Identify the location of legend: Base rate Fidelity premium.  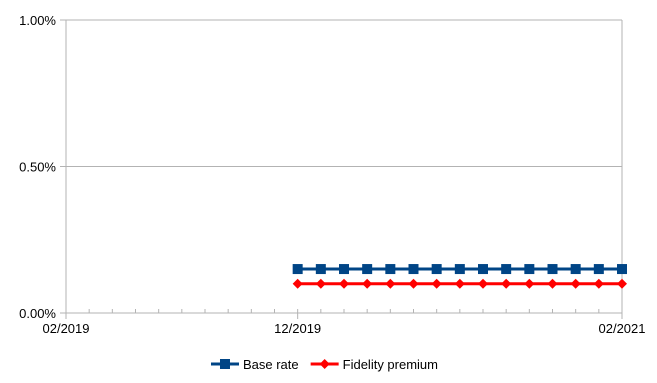
(324, 364).